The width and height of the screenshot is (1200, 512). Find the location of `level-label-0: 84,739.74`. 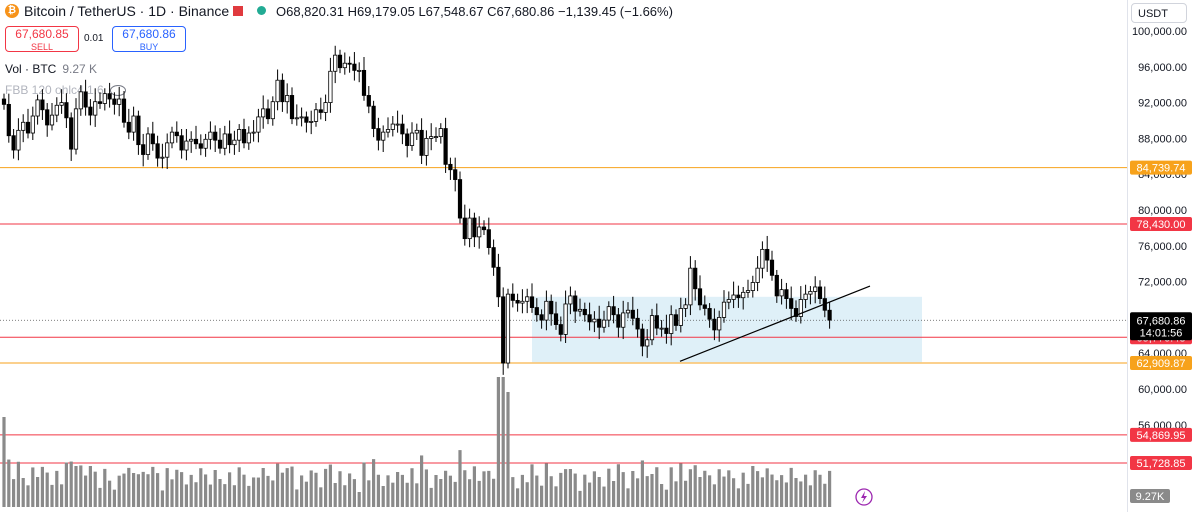

level-label-0: 84,739.74 is located at coordinates (1161, 169).